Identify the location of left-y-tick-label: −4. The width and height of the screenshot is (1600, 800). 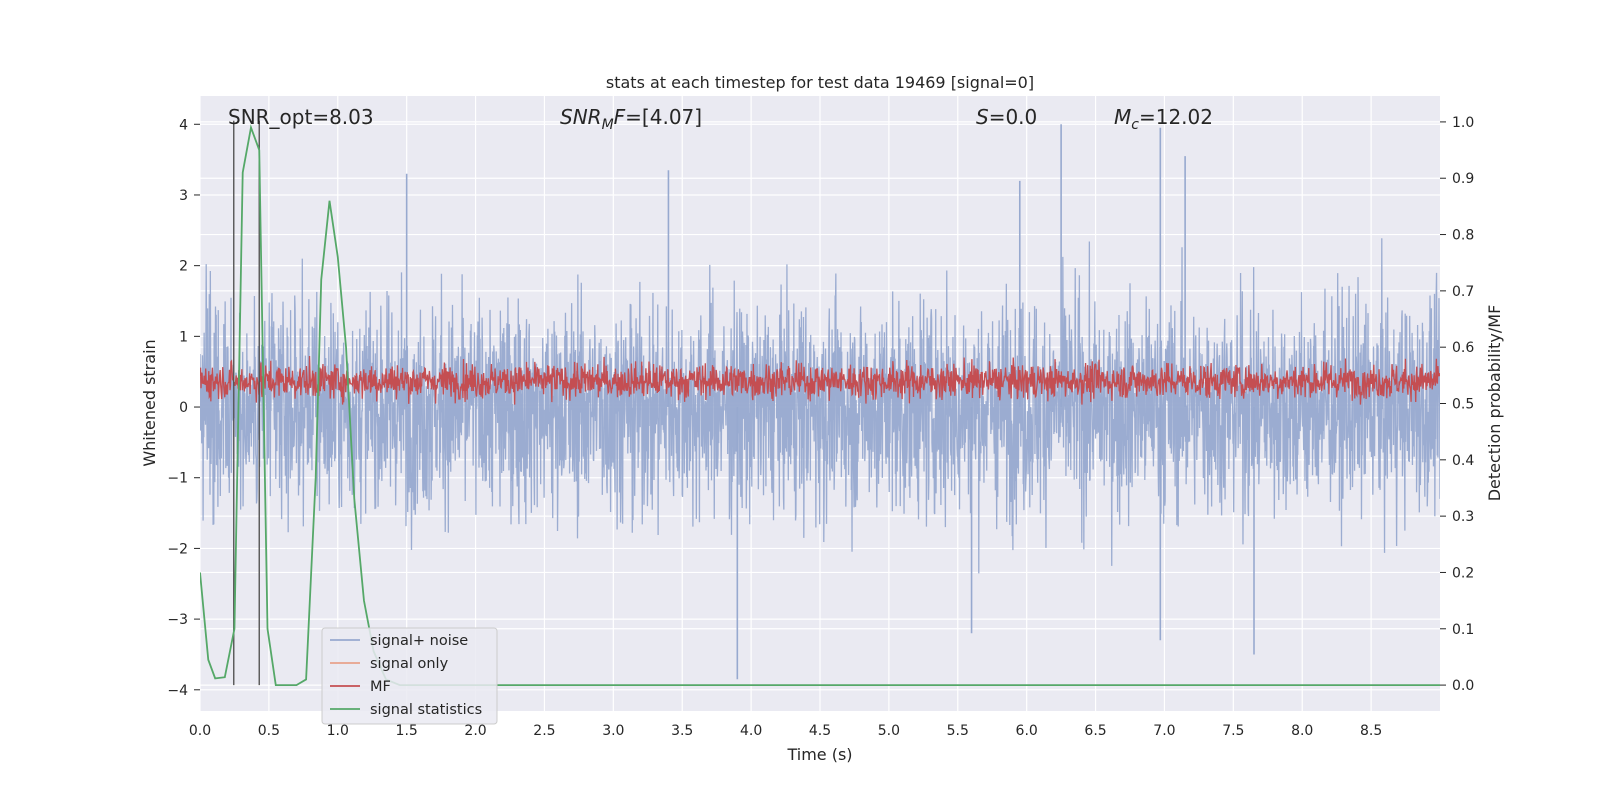
(177, 691).